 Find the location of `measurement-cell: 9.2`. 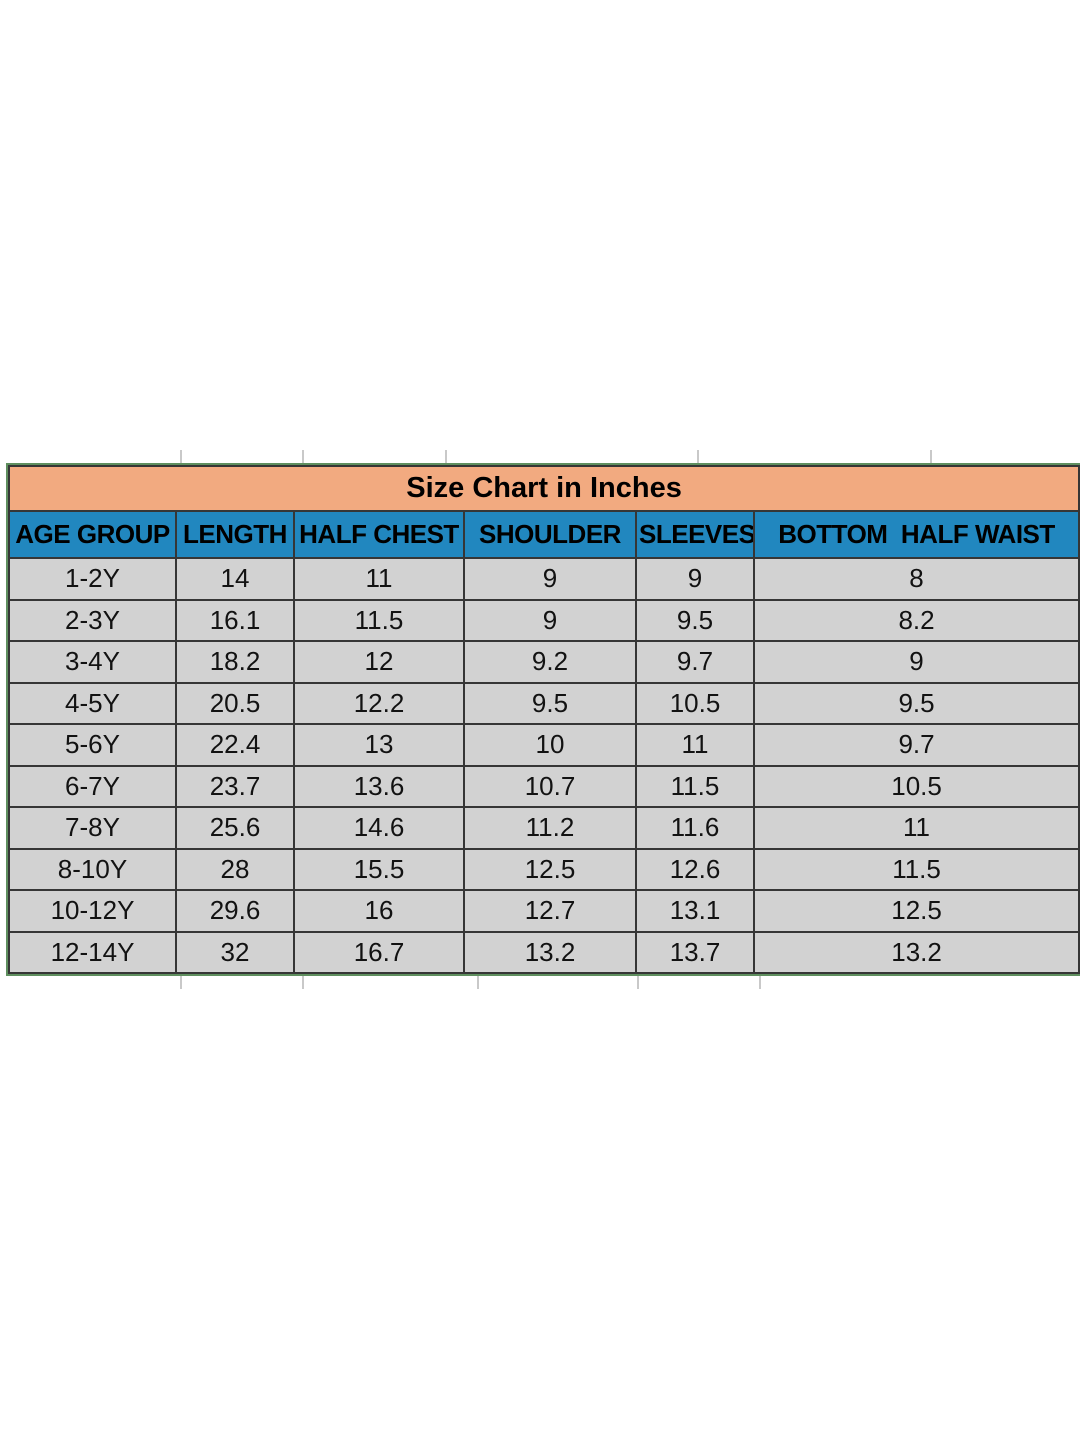

measurement-cell: 9.2 is located at coordinates (550, 662).